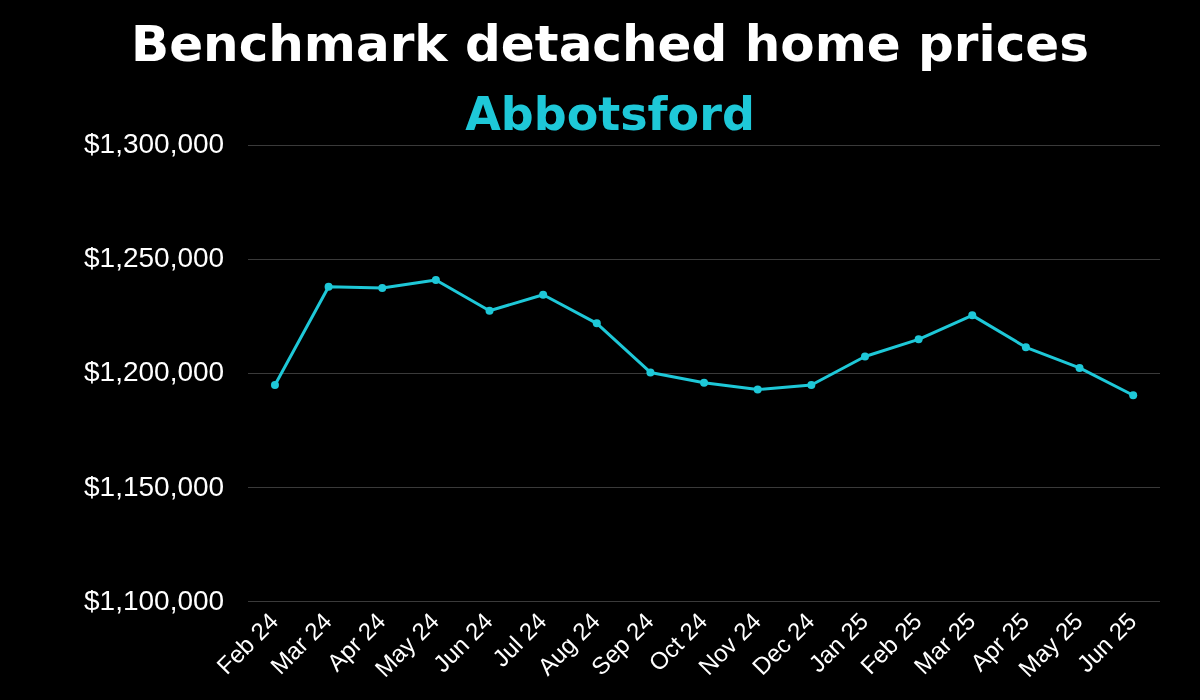  What do you see at coordinates (154, 372) in the screenshot?
I see `y-tick-label: $1,200,000` at bounding box center [154, 372].